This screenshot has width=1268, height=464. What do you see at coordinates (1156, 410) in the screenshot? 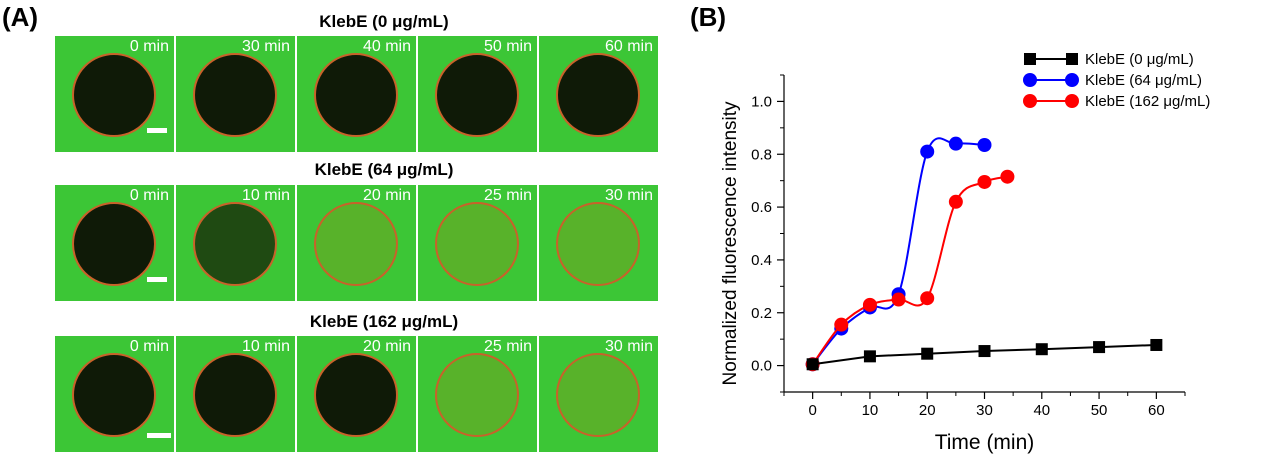
I see `x-tick-label: 60` at bounding box center [1156, 410].